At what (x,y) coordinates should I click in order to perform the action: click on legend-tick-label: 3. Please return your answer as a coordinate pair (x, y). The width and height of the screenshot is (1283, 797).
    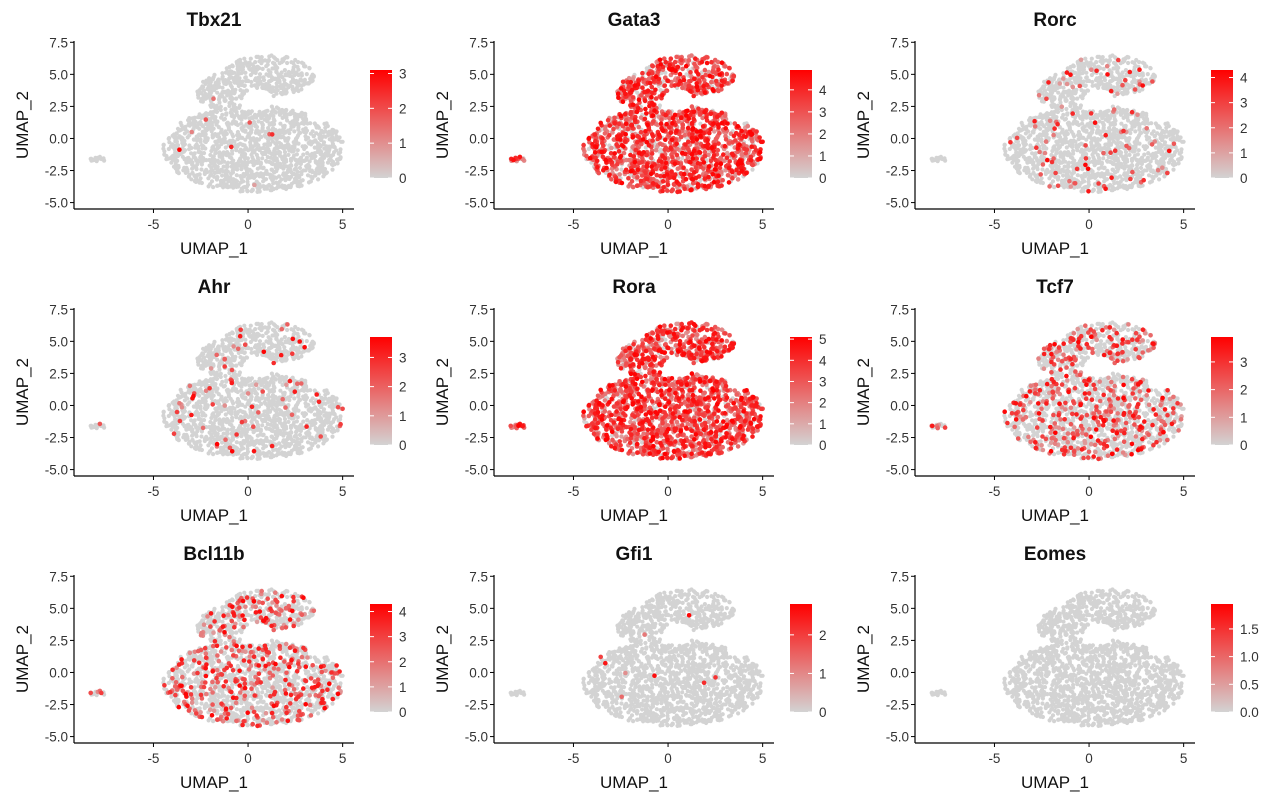
    Looking at the image, I should click on (823, 112).